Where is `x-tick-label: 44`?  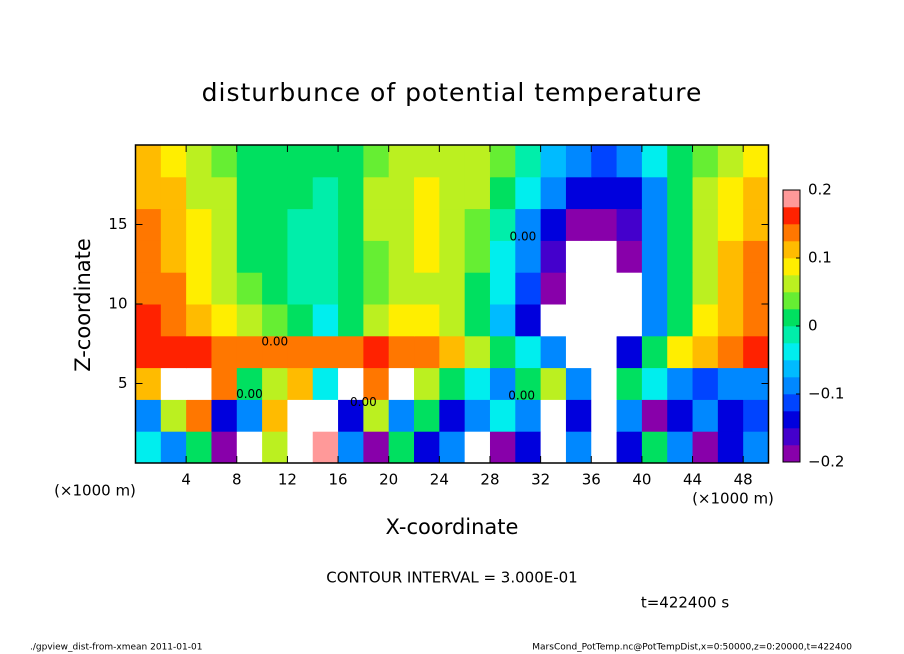
x-tick-label: 44 is located at coordinates (692, 480).